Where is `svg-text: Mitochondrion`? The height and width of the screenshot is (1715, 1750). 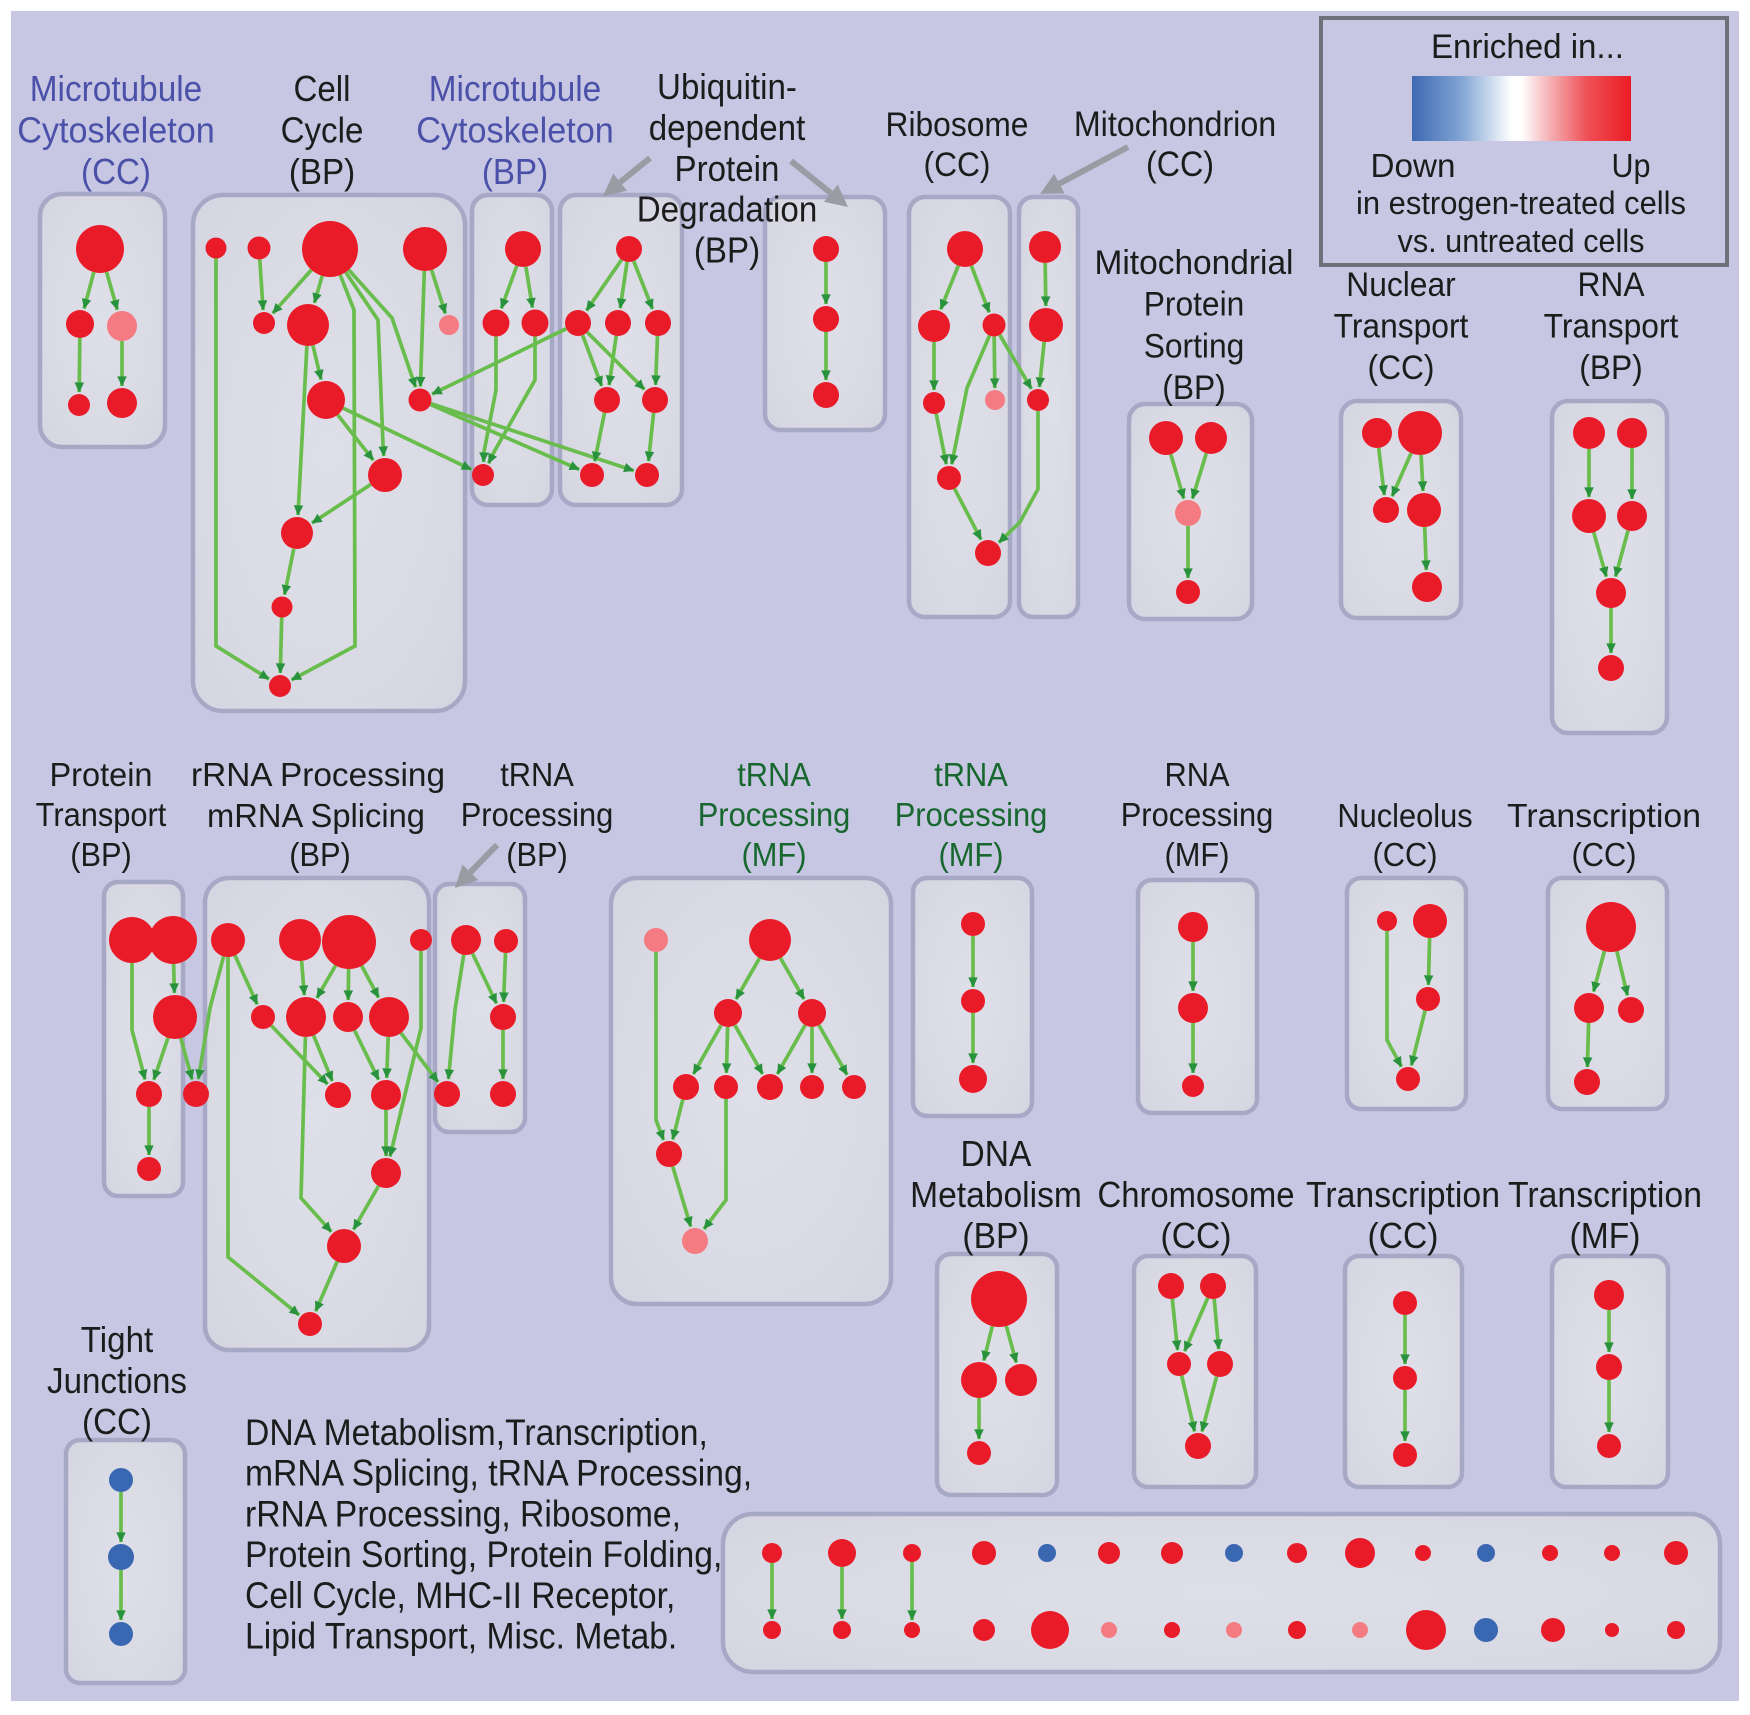 svg-text: Mitochondrion is located at coordinates (1175, 124).